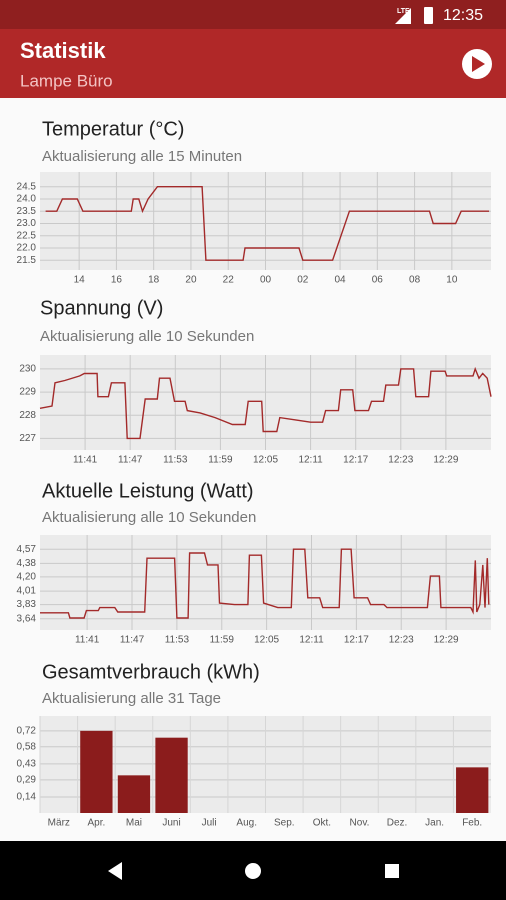 The width and height of the screenshot is (506, 900). What do you see at coordinates (229, 280) in the screenshot?
I see `x-tick-label: 22` at bounding box center [229, 280].